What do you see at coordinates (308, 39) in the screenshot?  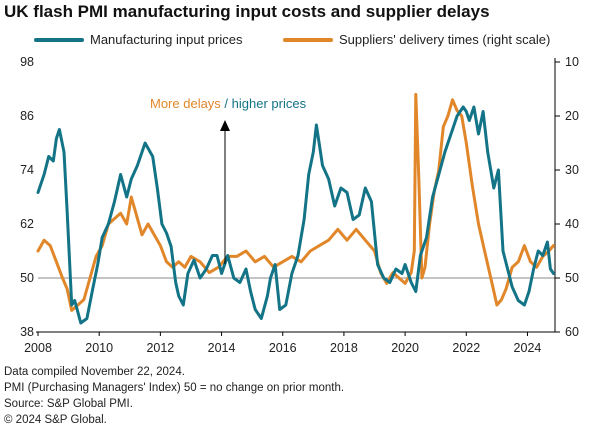 I see `legend-swatch-orange` at bounding box center [308, 39].